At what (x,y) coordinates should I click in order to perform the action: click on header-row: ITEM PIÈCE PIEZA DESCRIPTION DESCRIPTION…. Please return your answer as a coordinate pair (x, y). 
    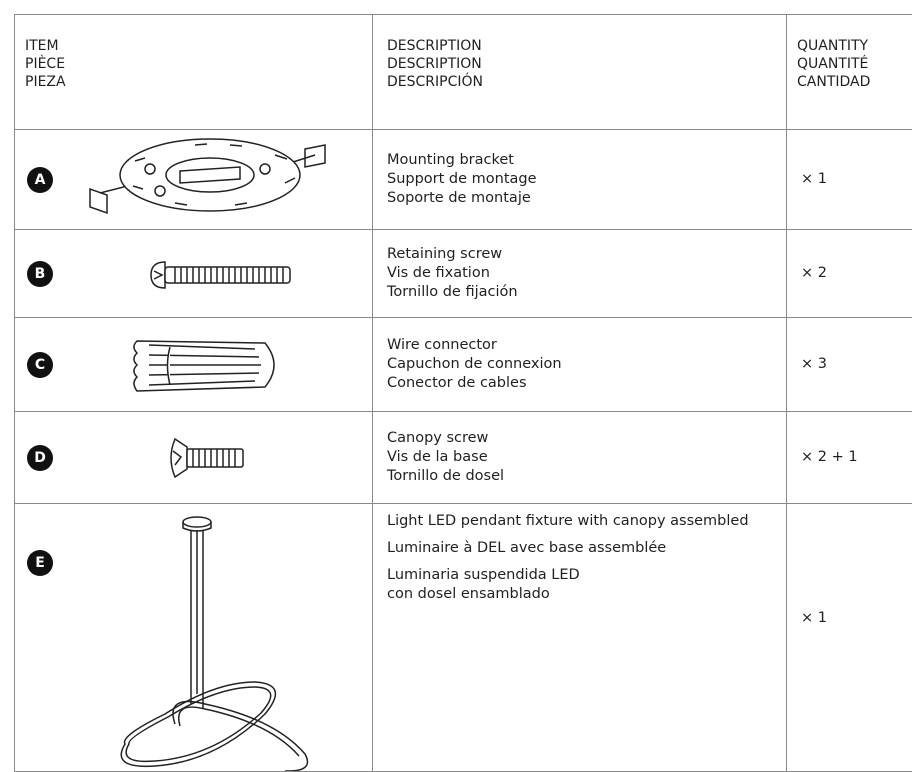
    Looking at the image, I should click on (463, 72).